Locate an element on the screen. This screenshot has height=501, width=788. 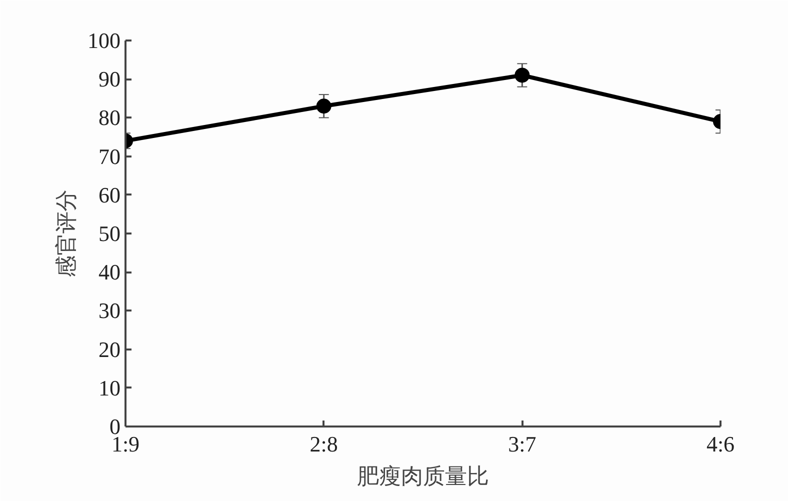
y-axis-title: 感官评分 is located at coordinates (67, 234).